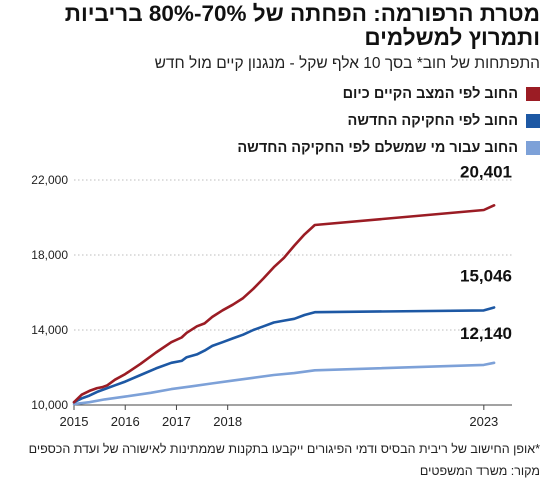 The image size is (550, 486). I want to click on source-note: מקור: משרד המשפטים, so click(479, 471).